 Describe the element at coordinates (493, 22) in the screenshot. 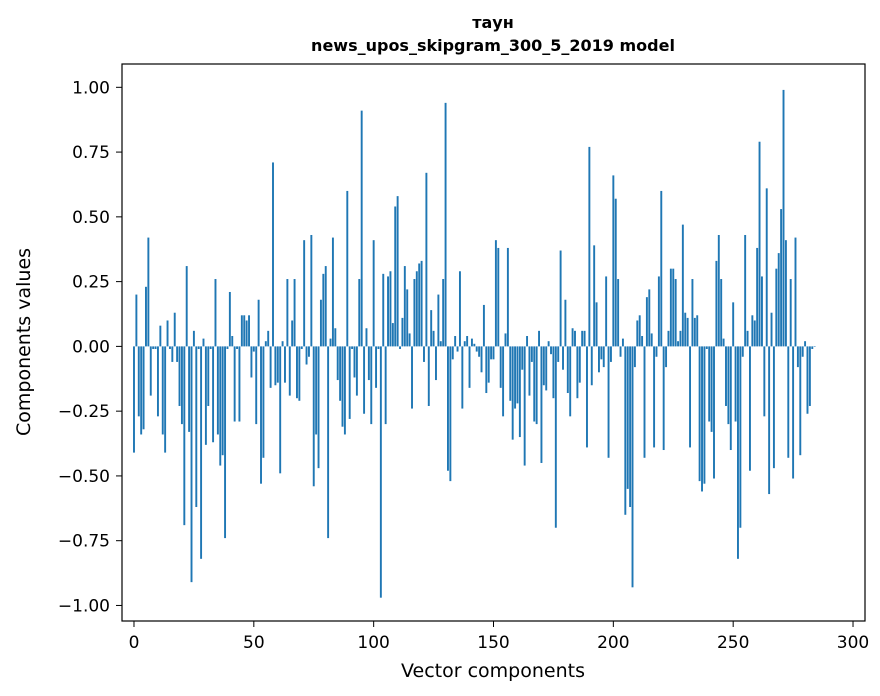

I see `chart-title: таун` at that location.